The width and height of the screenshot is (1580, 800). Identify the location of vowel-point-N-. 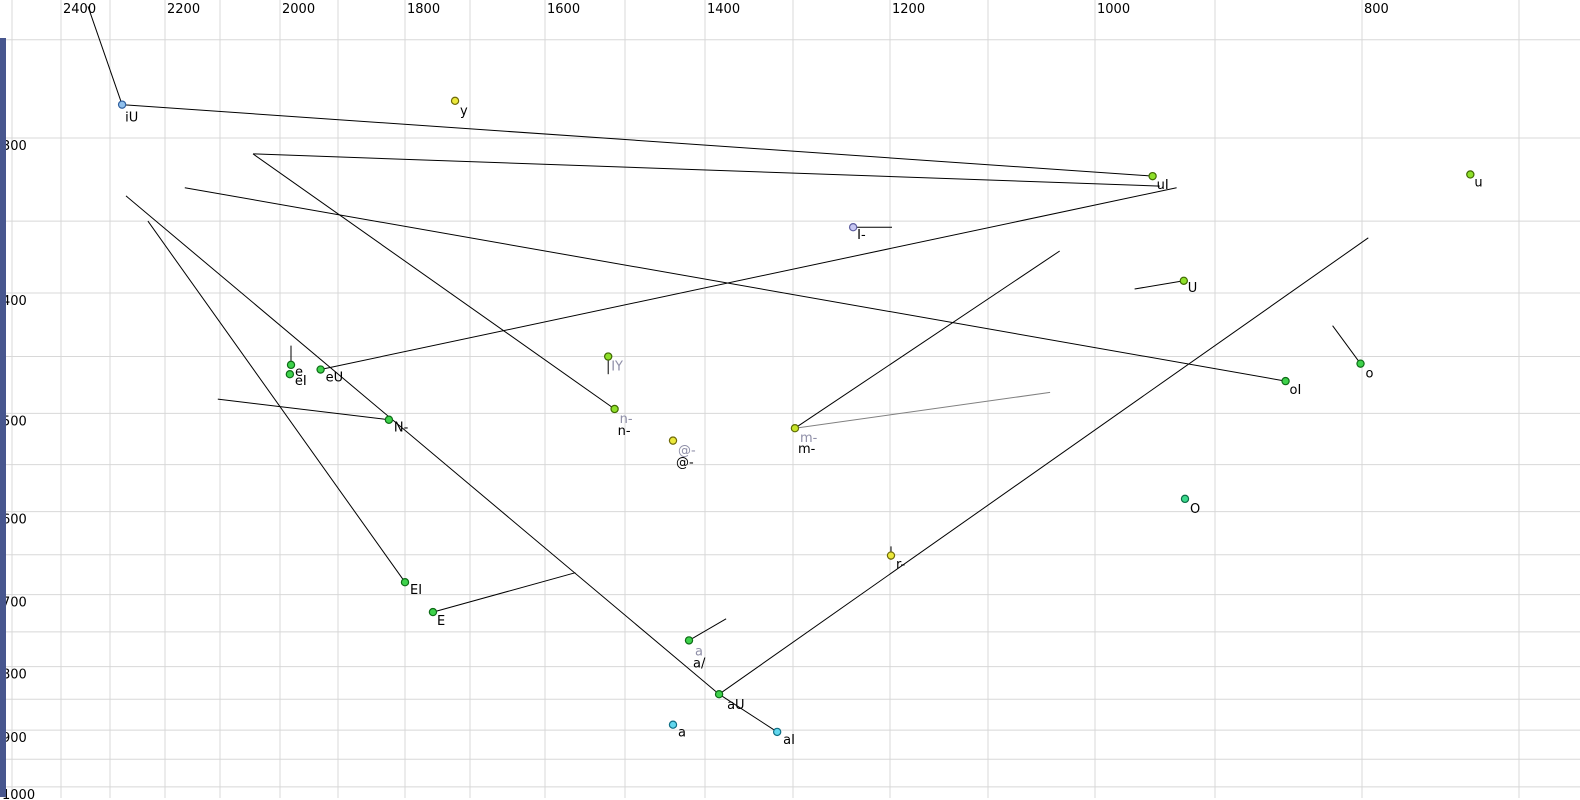
(389, 419).